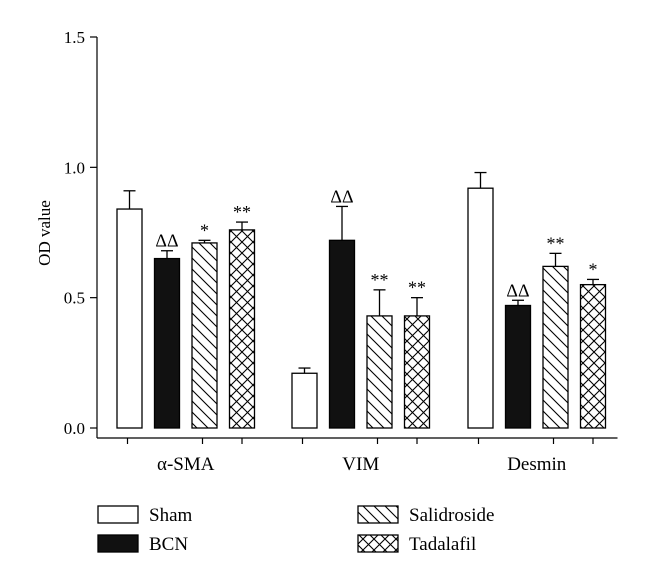 Image resolution: width=660 pixels, height=581 pixels. I want to click on legend-label-sham: Sham, so click(171, 515).